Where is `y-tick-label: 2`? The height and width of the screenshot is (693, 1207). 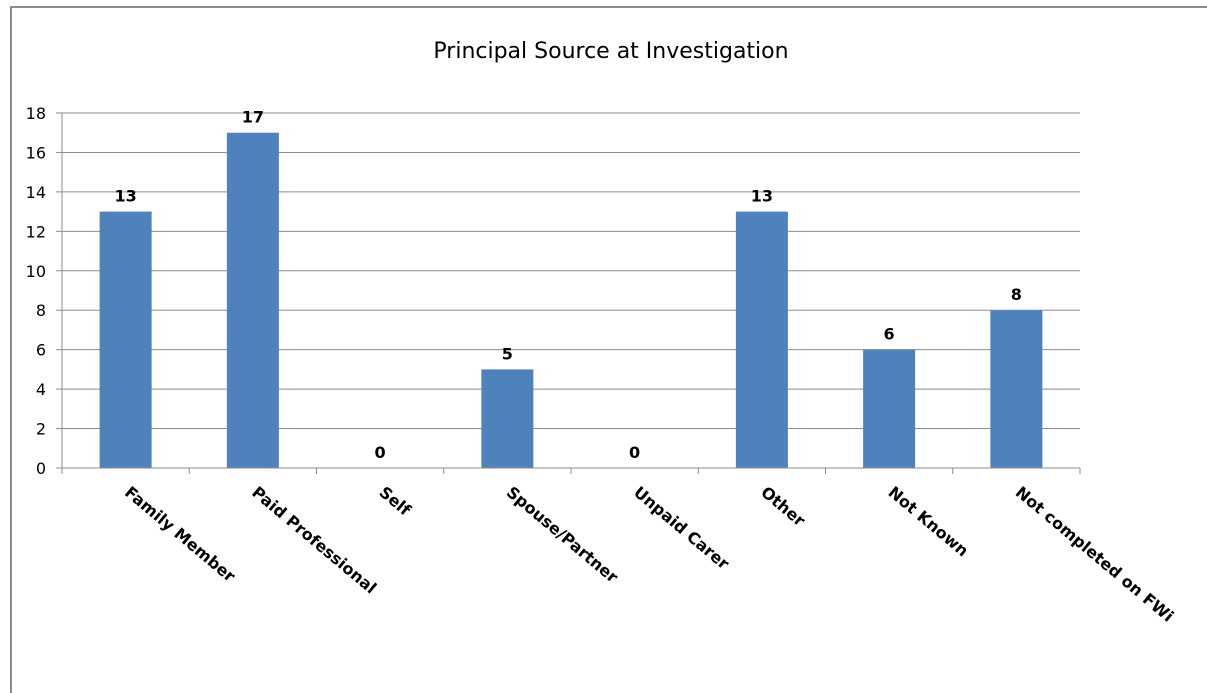 y-tick-label: 2 is located at coordinates (41, 429).